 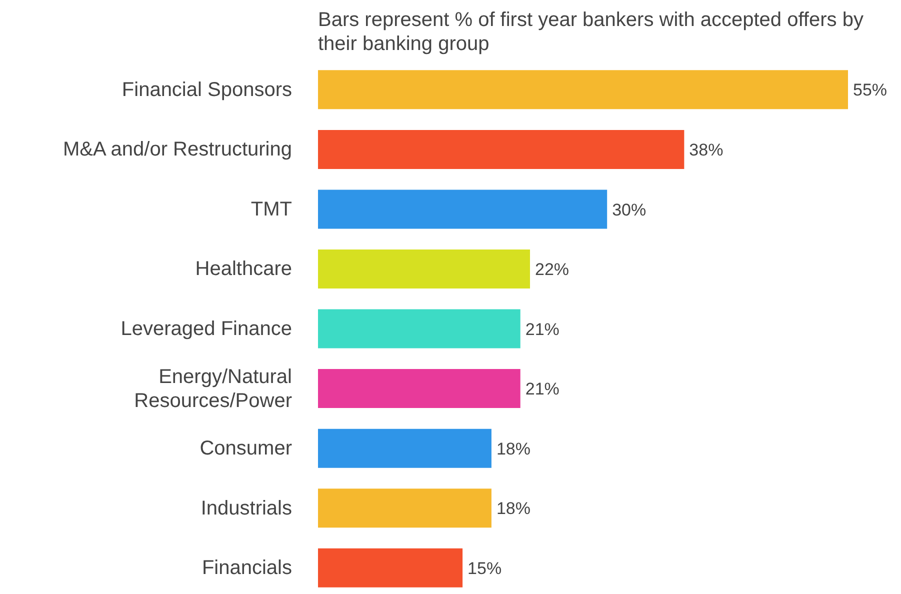 What do you see at coordinates (485, 568) in the screenshot?
I see `data-label: 15%` at bounding box center [485, 568].